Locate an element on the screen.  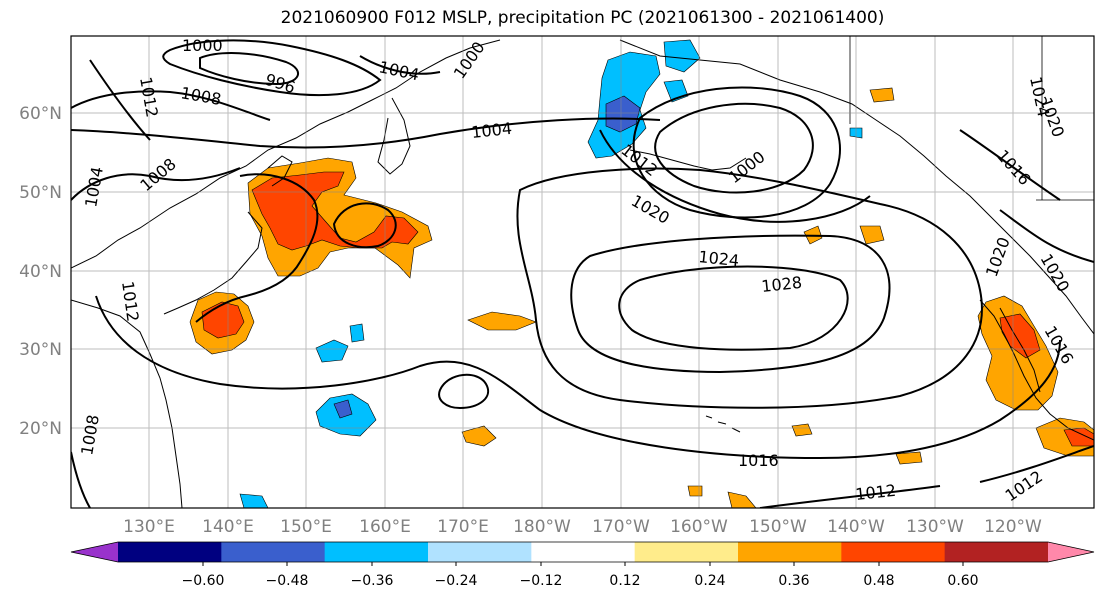
precip-area-baja is located at coordinates (1018, 353).